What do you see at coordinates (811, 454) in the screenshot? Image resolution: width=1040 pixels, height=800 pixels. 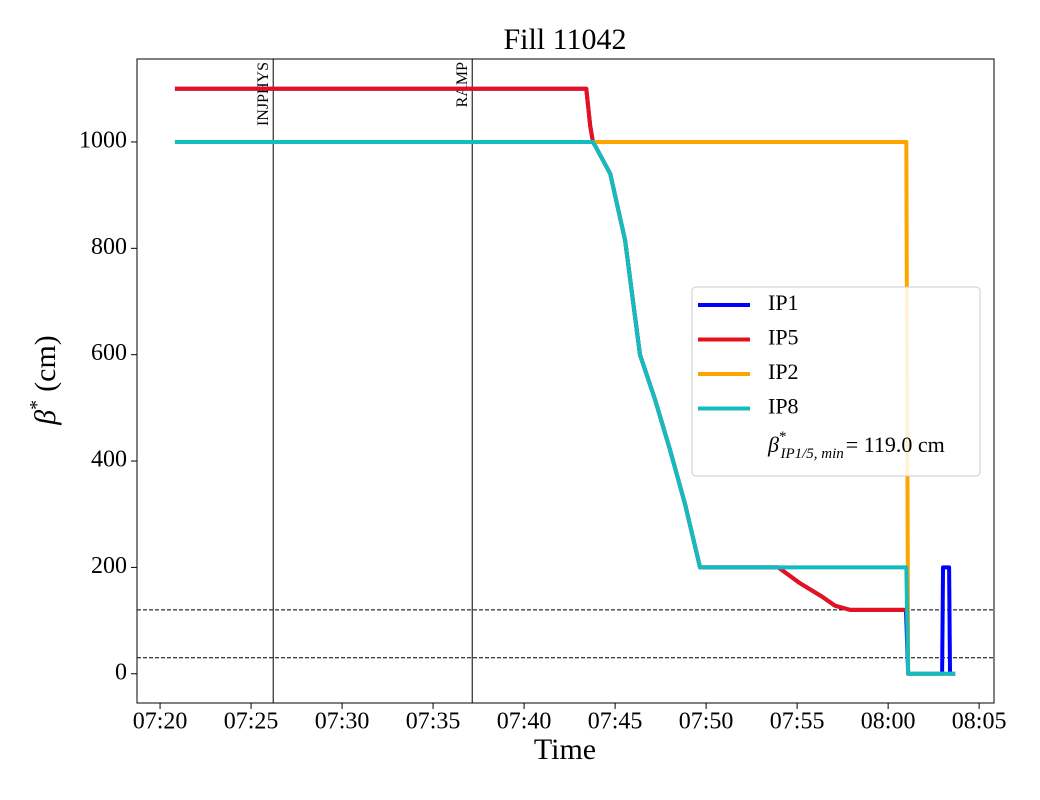 I see `note-sub: IP1/5, min` at bounding box center [811, 454].